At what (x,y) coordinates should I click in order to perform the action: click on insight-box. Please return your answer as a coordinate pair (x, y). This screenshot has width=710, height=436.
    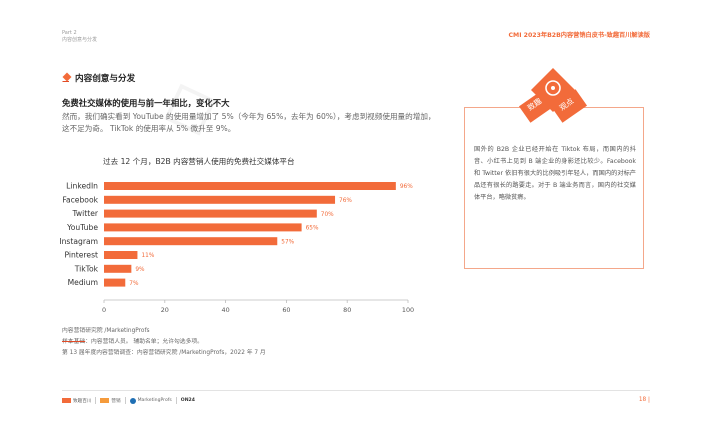
    Looking at the image, I should click on (554, 188).